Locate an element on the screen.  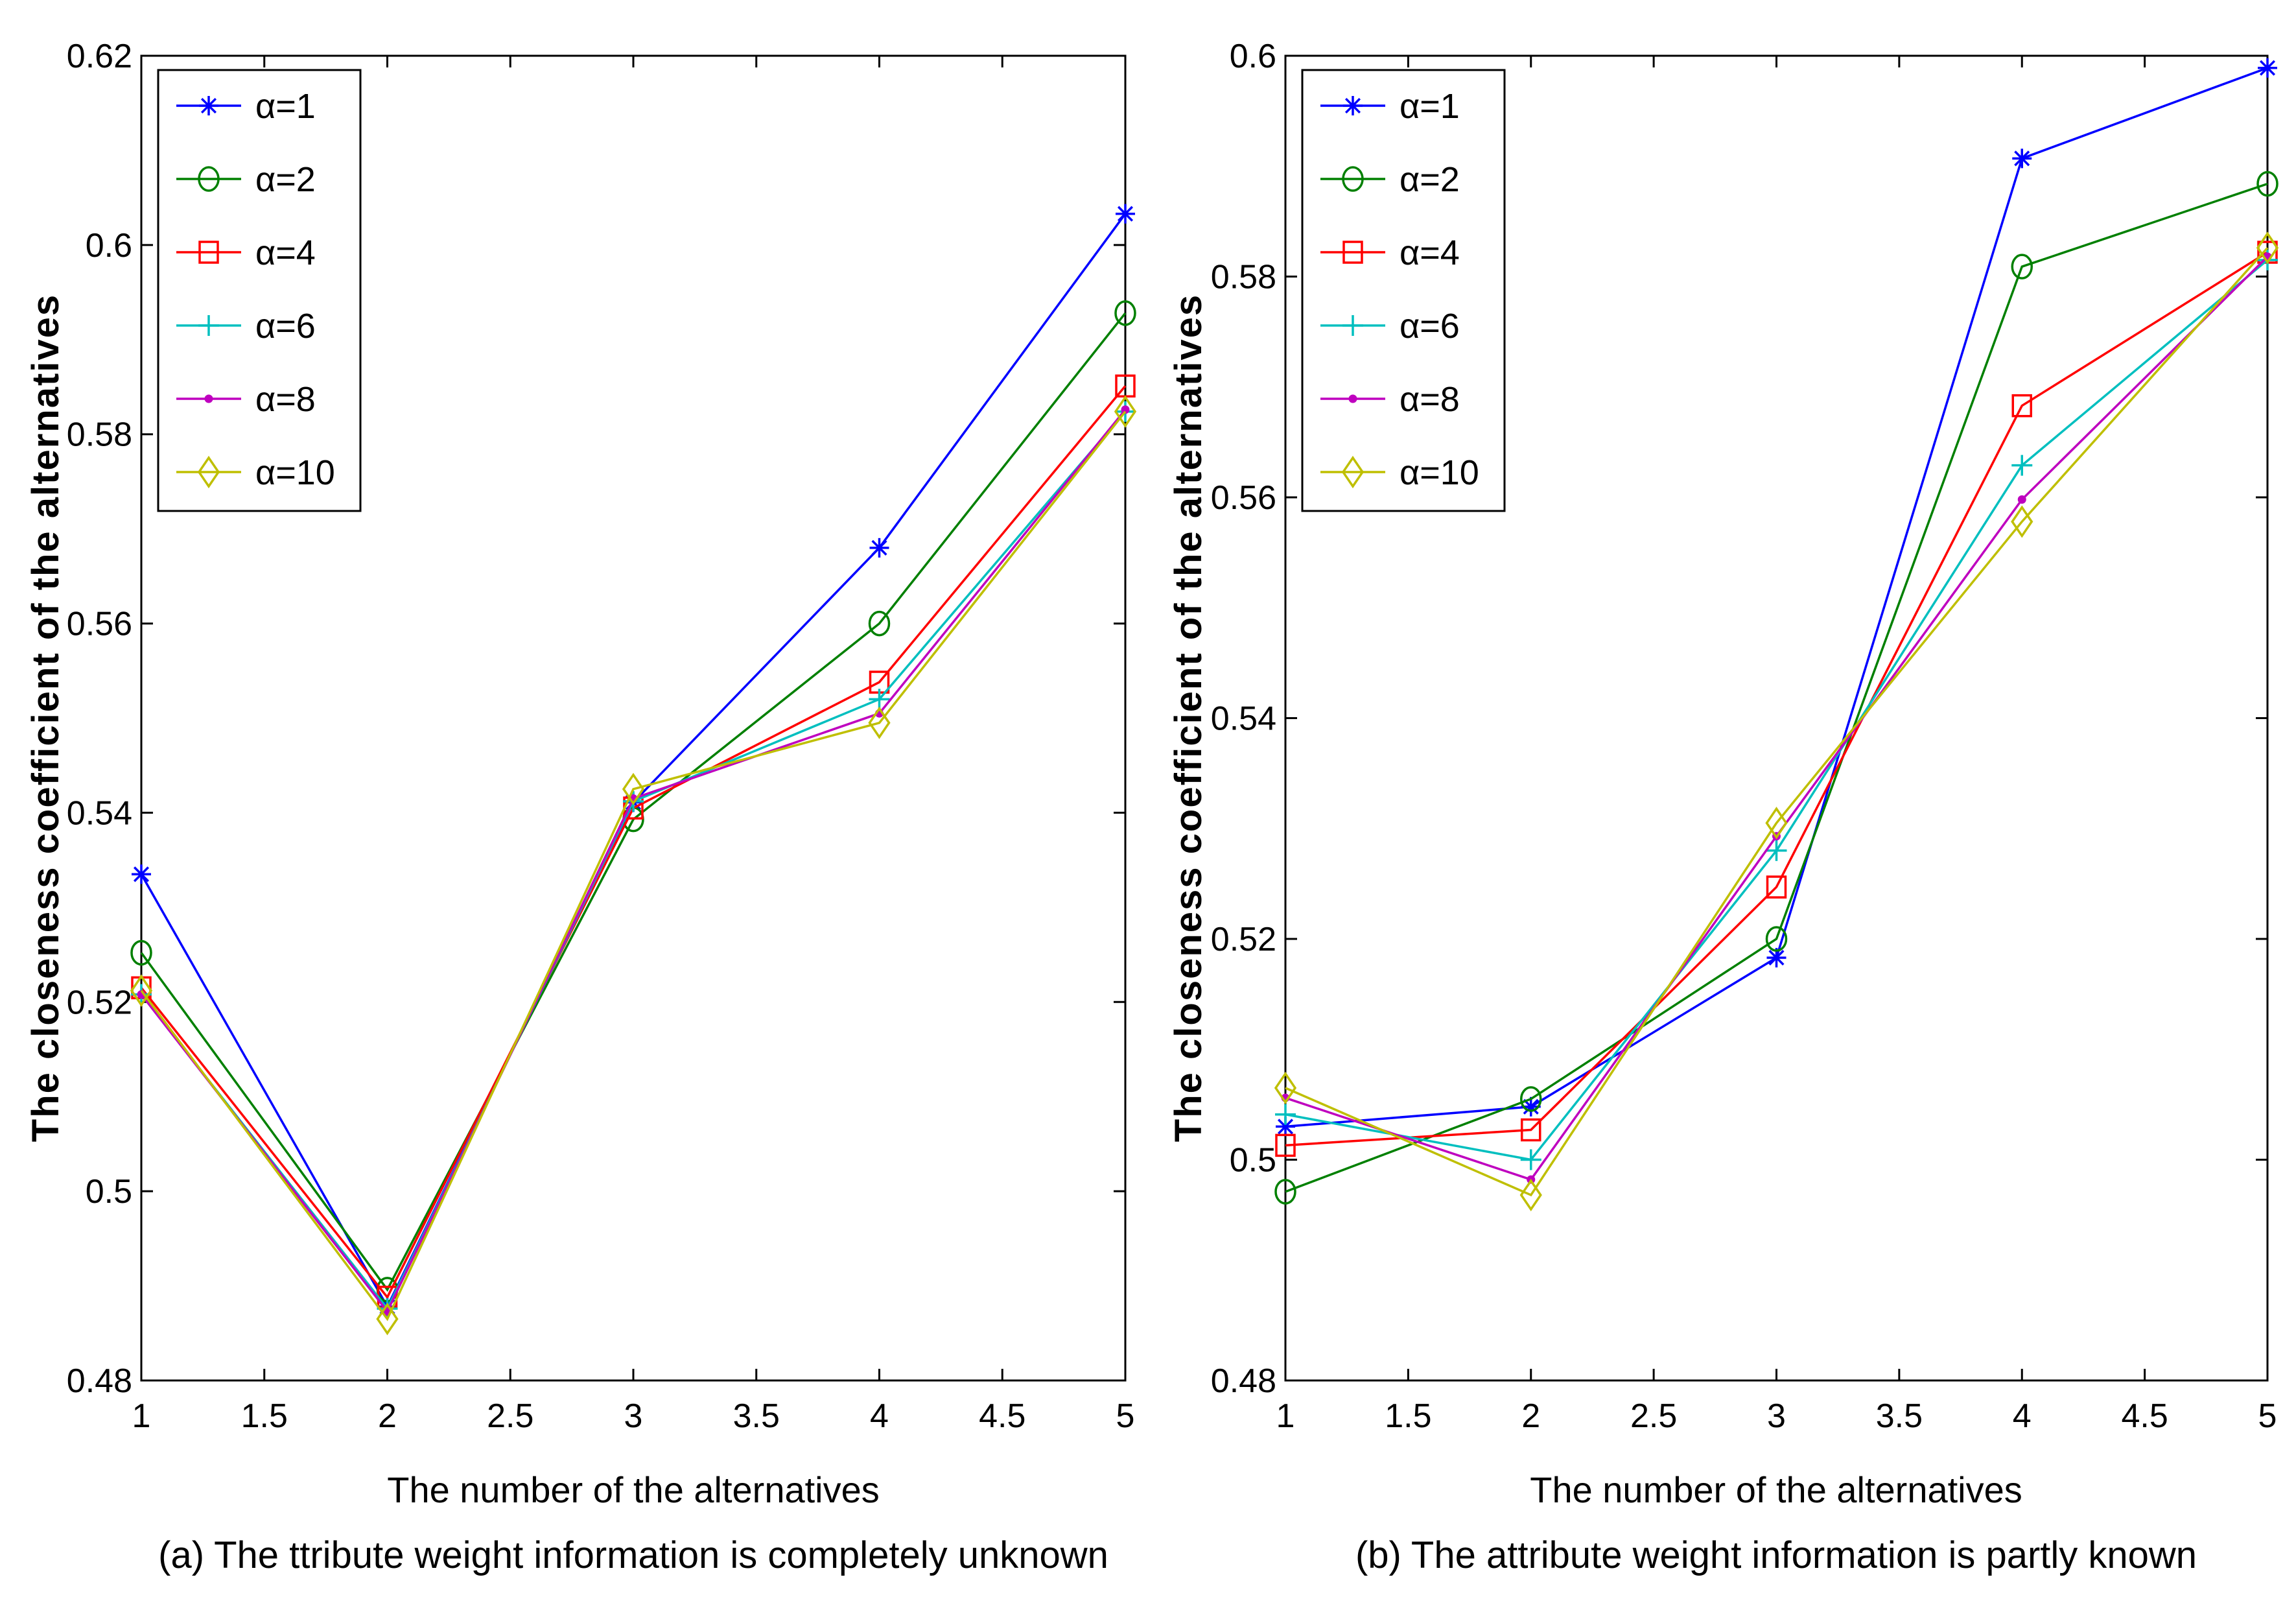
x-tick-label: 5 is located at coordinates (2268, 1416).